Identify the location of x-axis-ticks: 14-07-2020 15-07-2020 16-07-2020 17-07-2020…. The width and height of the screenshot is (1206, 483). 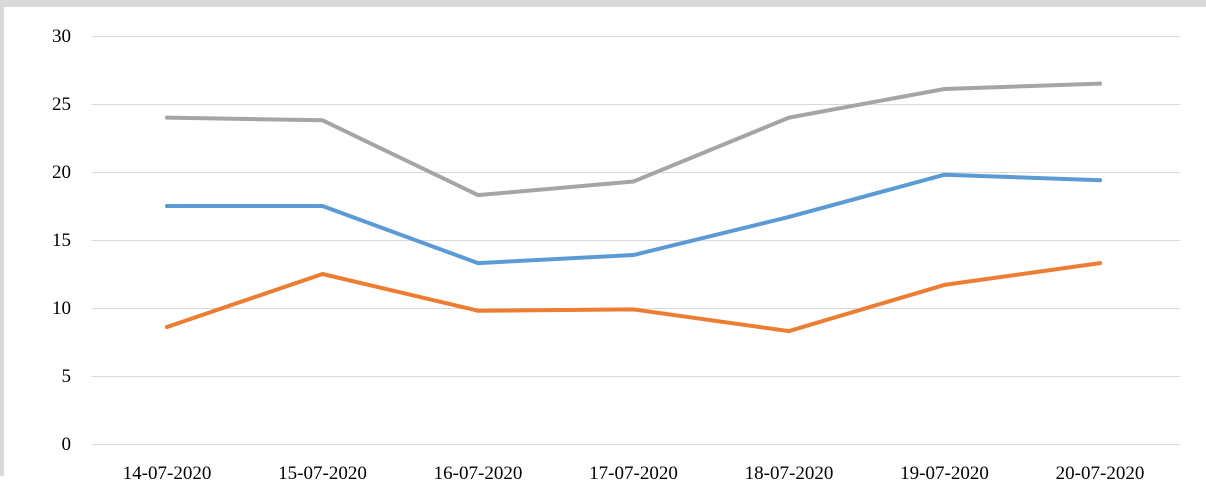
(634, 473).